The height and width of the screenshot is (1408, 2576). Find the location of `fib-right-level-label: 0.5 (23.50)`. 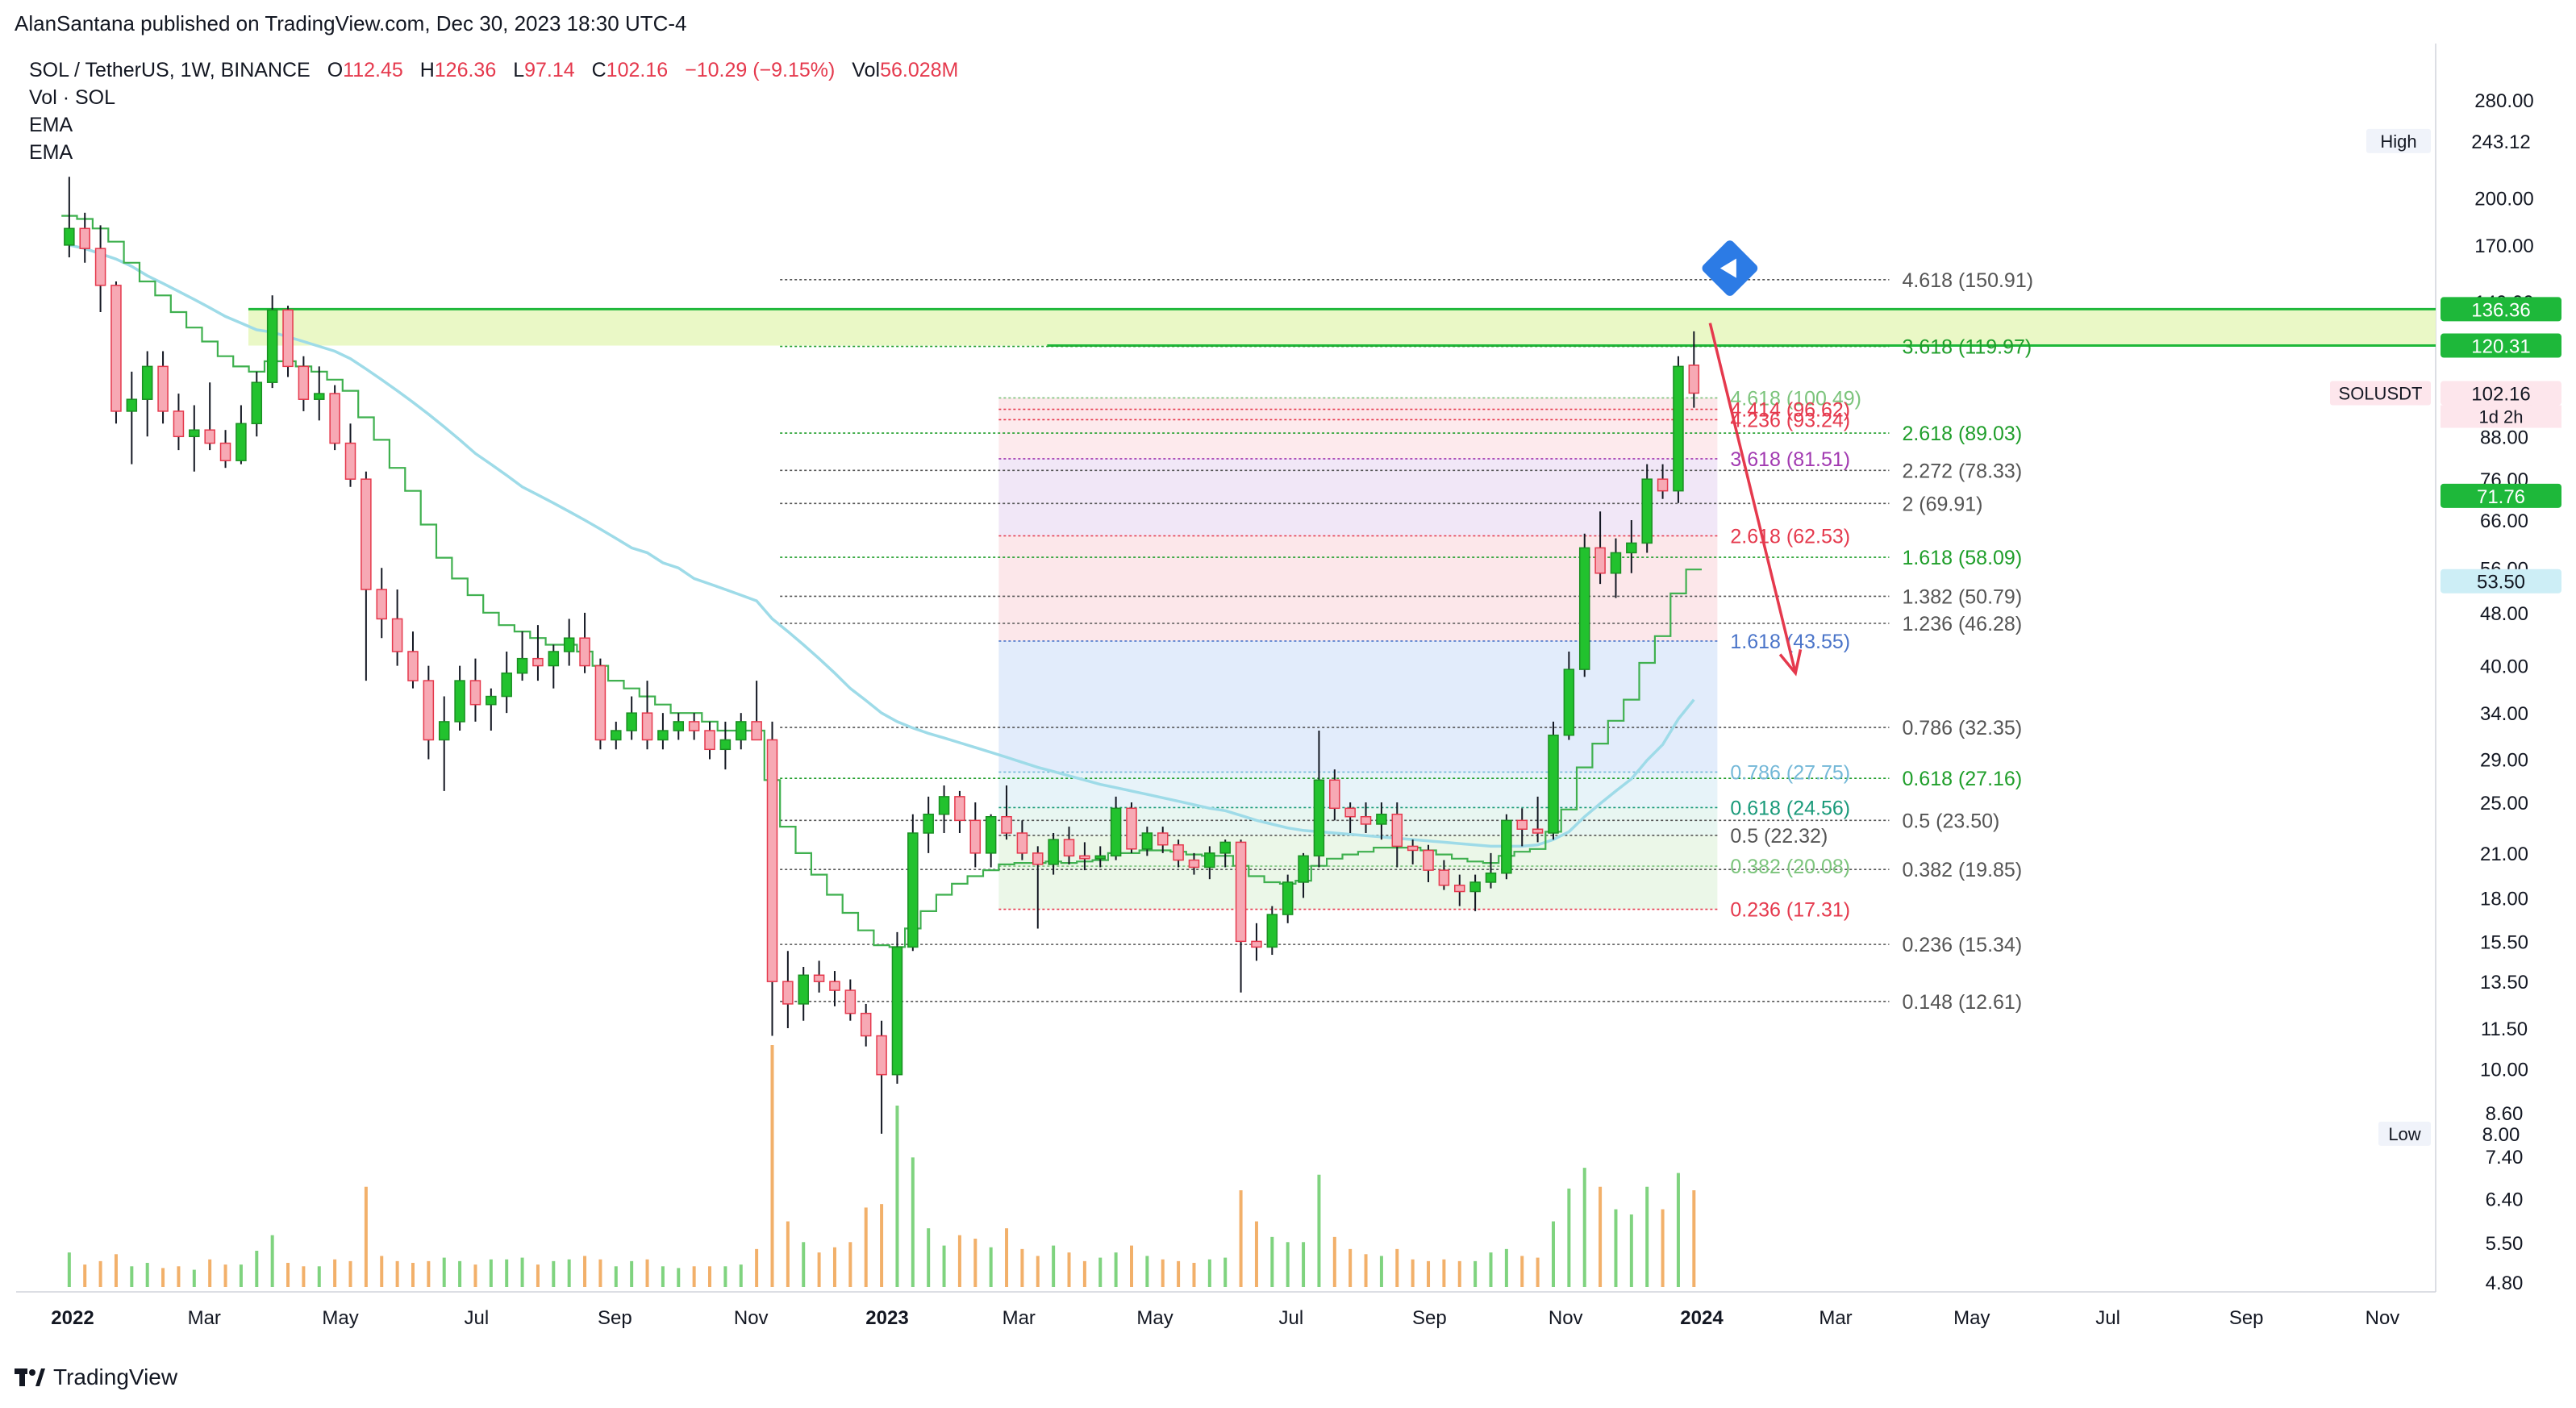

fib-right-level-label: 0.5 (23.50) is located at coordinates (1950, 821).